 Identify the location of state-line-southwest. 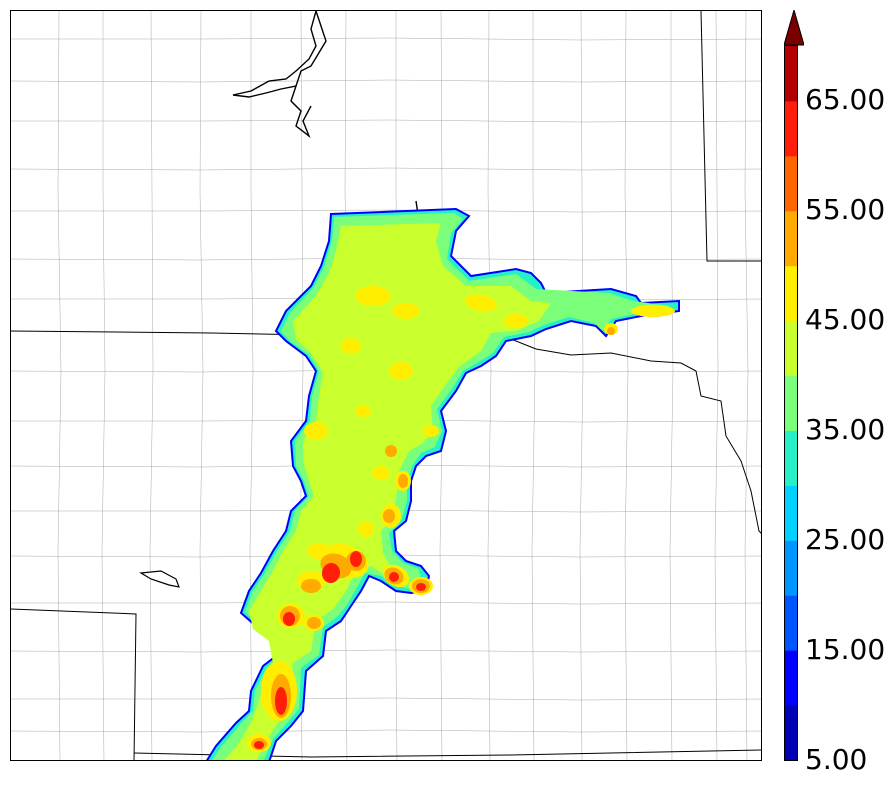
(74, 684).